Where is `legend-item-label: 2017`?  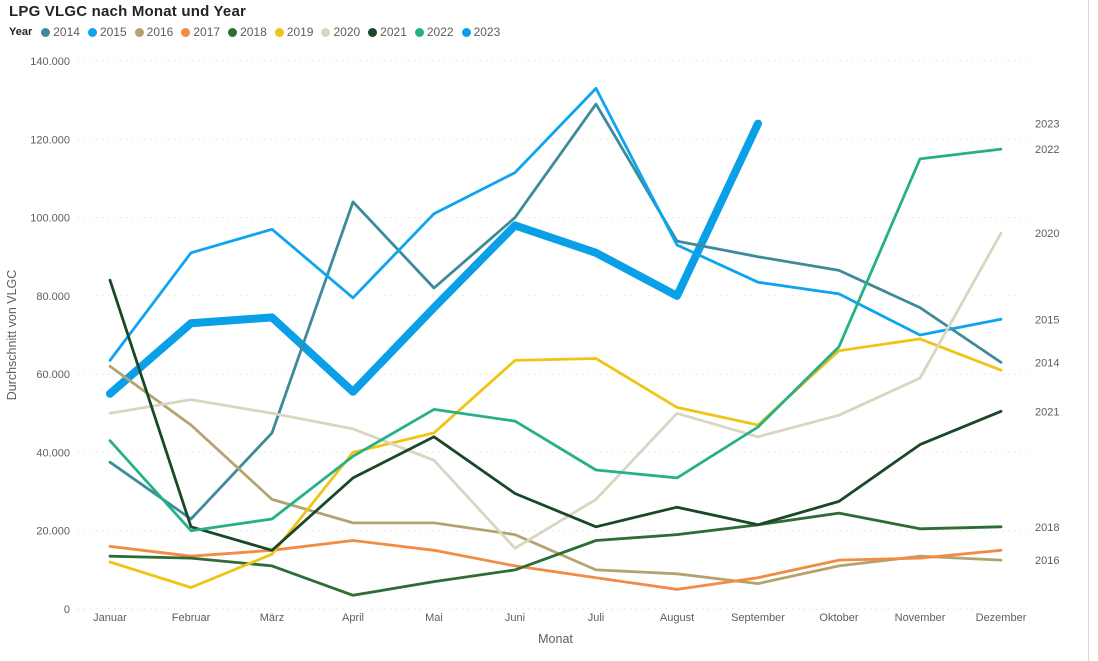
legend-item-label: 2017 is located at coordinates (207, 32).